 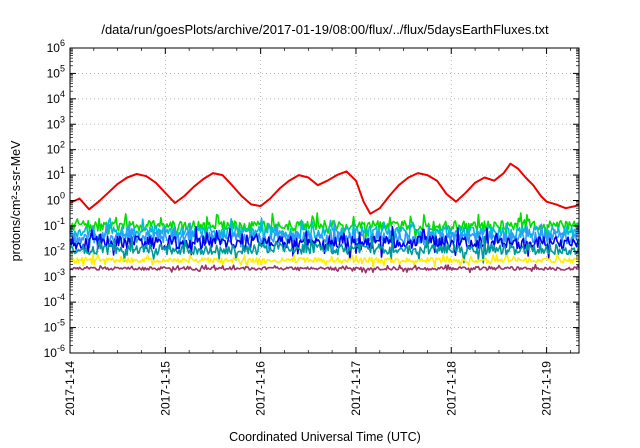 I want to click on y-tick-label: 10⁰, so click(x=56, y=199).